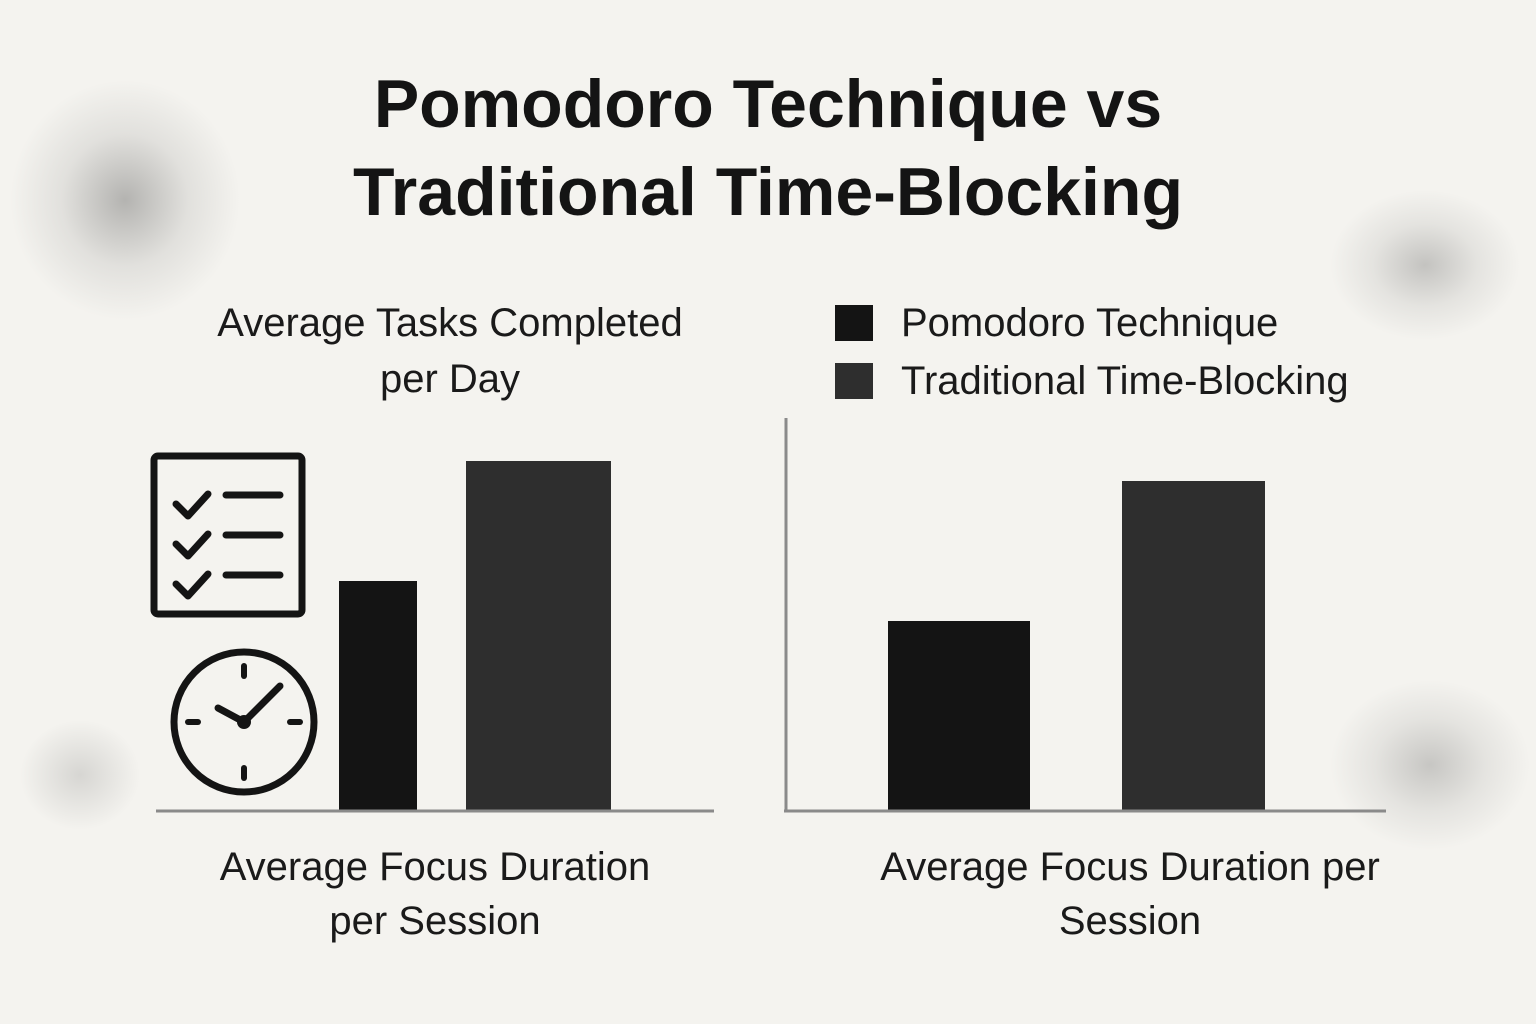 The width and height of the screenshot is (1536, 1024). What do you see at coordinates (768, 192) in the screenshot?
I see `title-line-2: Traditional Time-Blocking` at bounding box center [768, 192].